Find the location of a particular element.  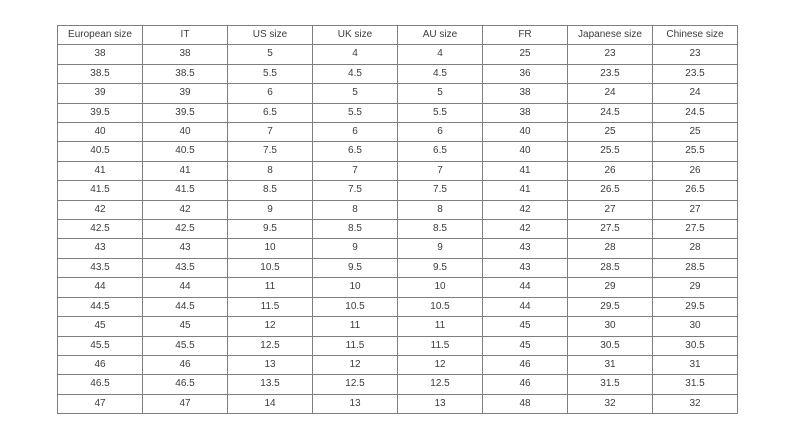

table-row: 40.5 40.5 7.5 6.5 6.5 40 25.5 25.5 is located at coordinates (397, 151).